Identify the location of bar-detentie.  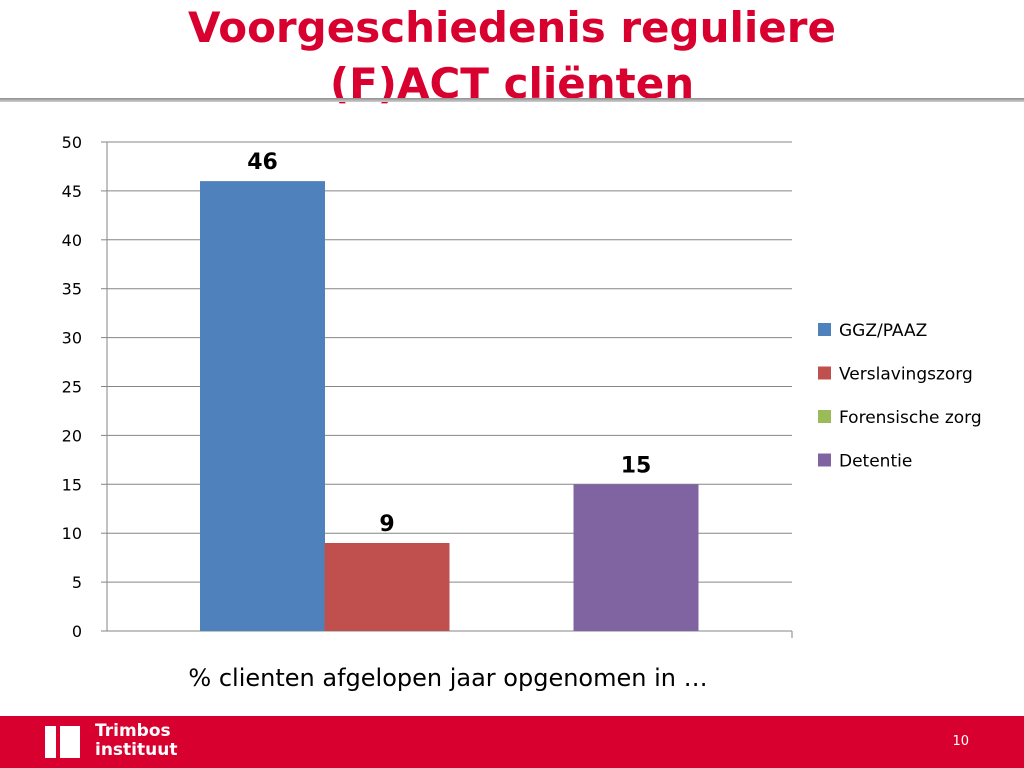
(636, 557).